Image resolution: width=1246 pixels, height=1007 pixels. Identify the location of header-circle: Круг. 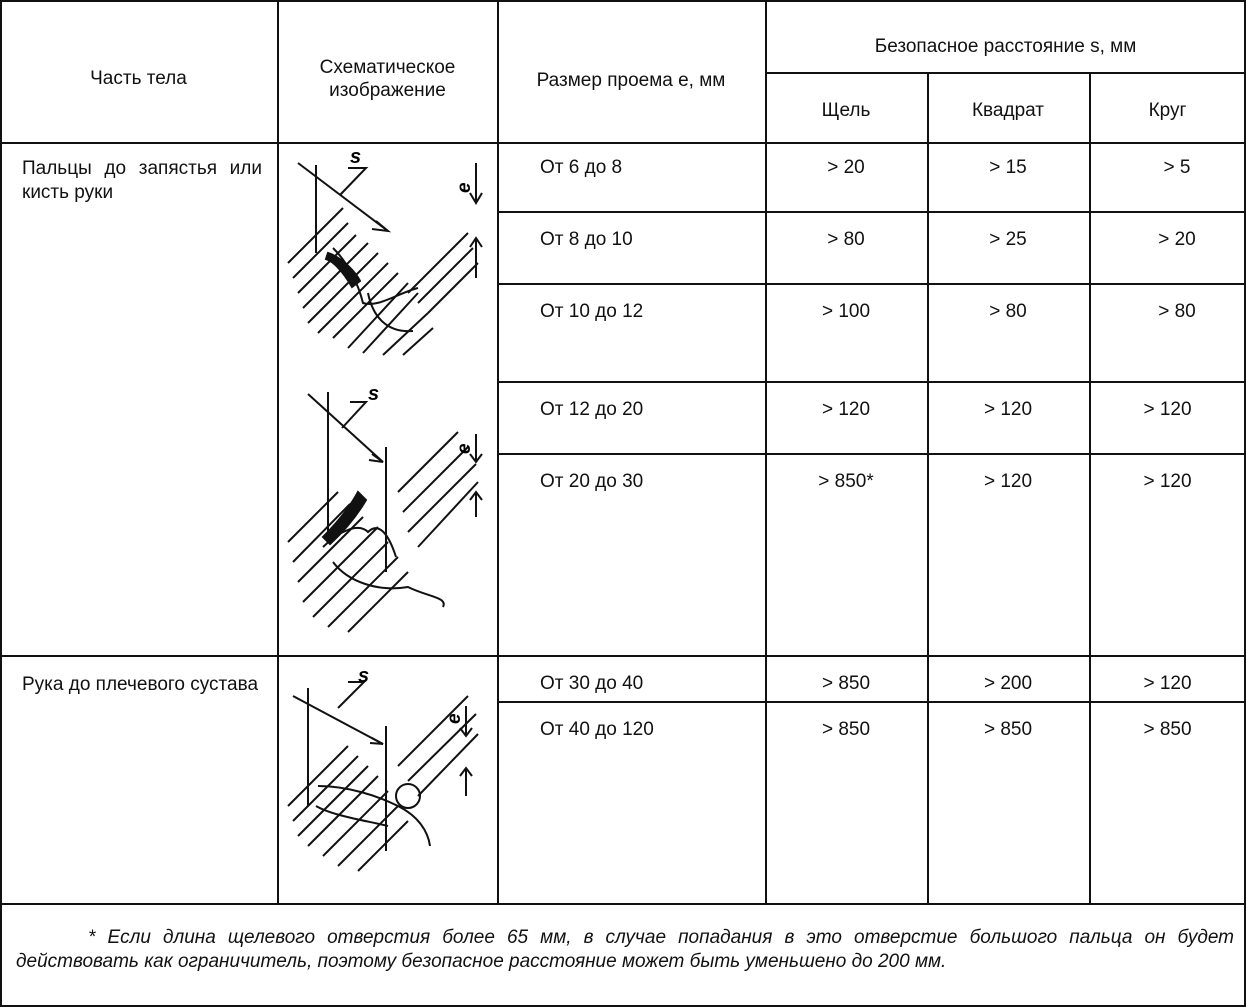
(1167, 110).